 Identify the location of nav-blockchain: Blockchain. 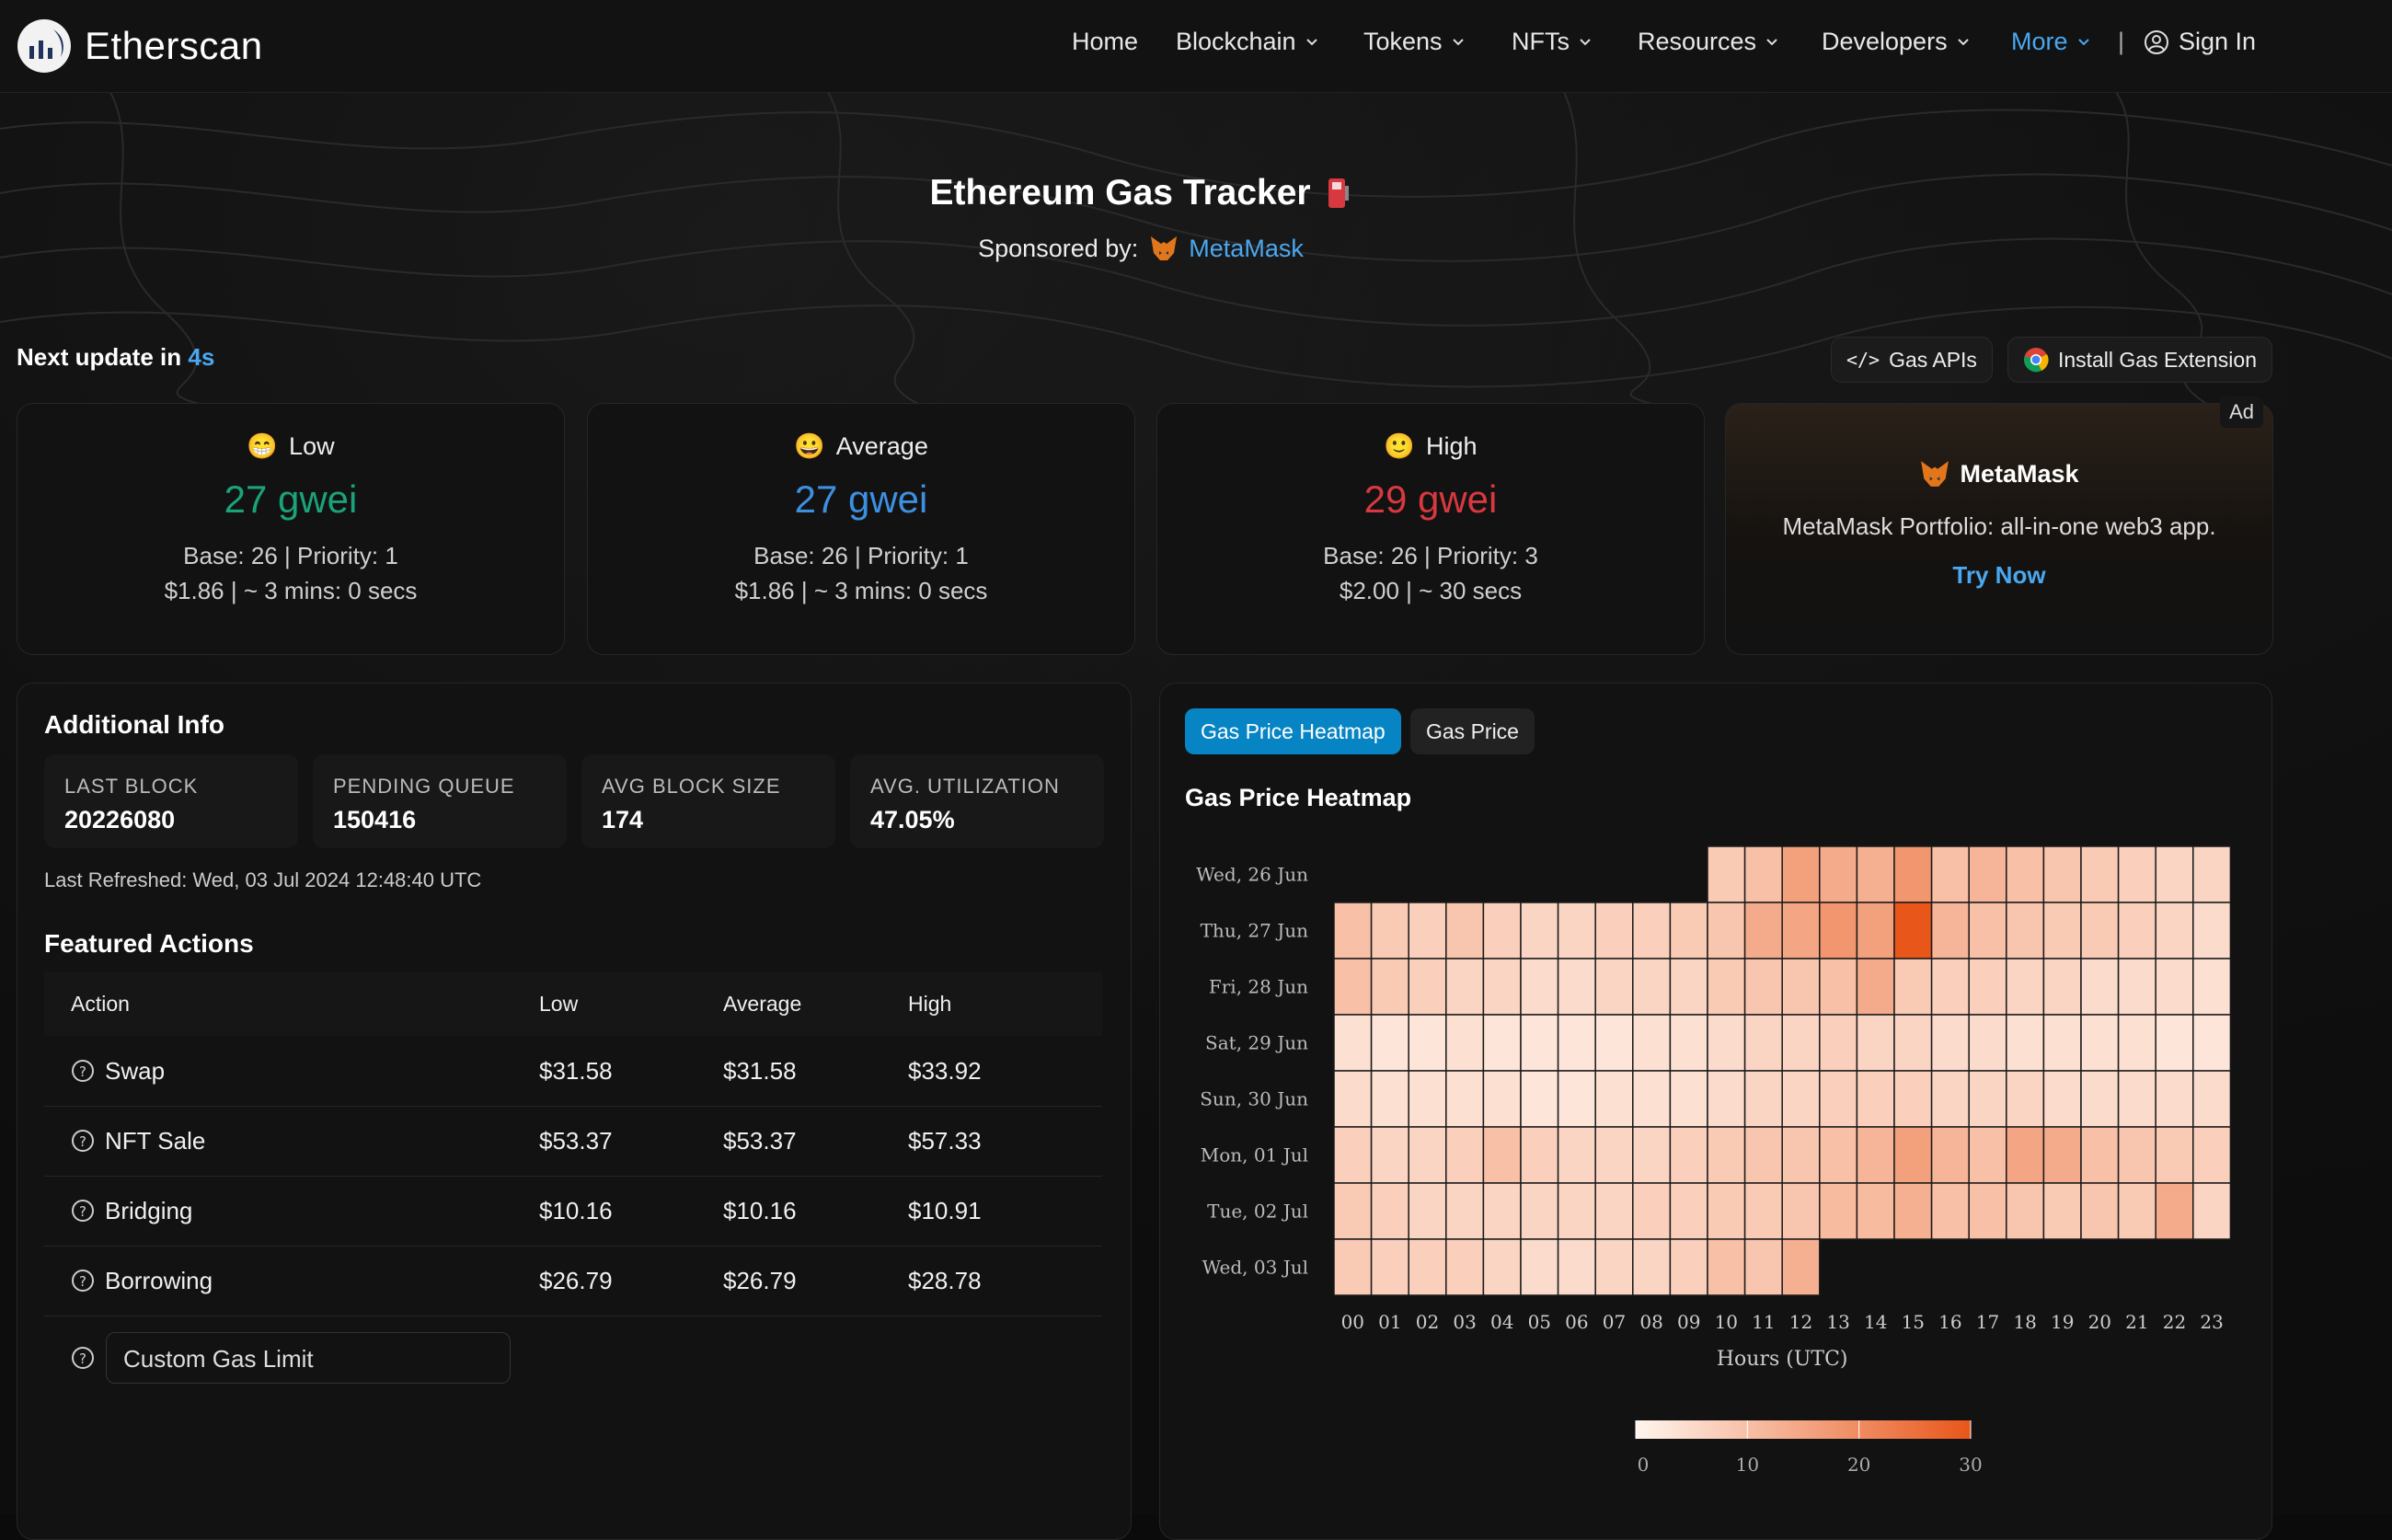
(1247, 42).